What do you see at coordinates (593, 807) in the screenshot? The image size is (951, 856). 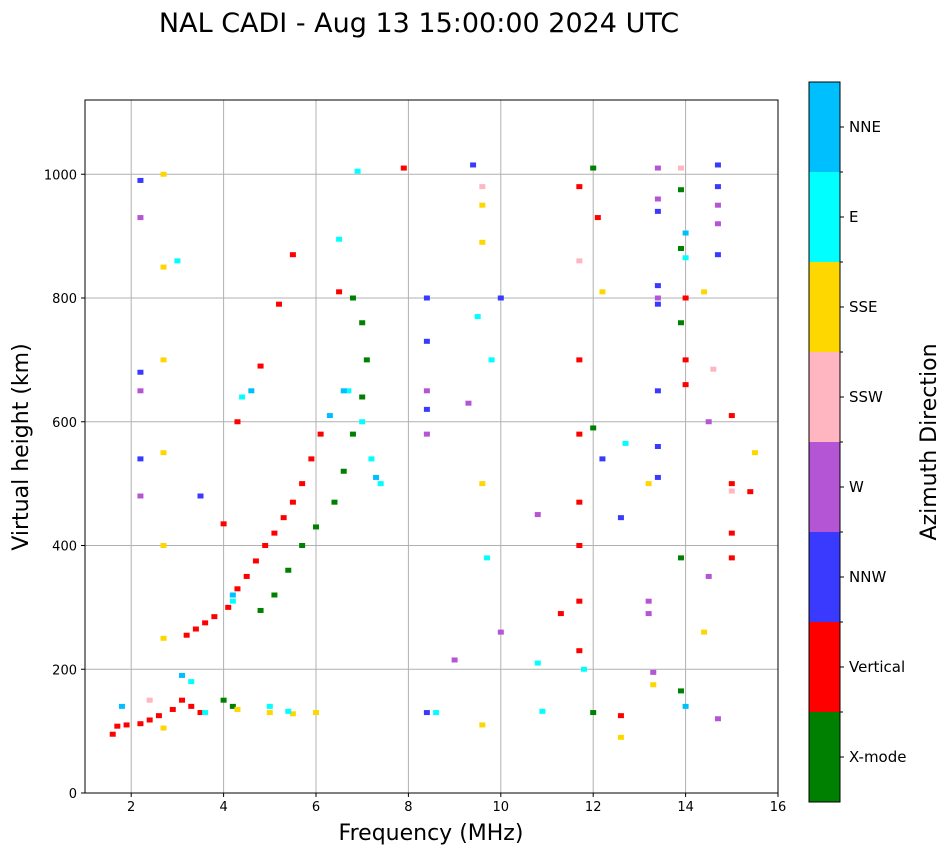 I see `x-tick-label: 12` at bounding box center [593, 807].